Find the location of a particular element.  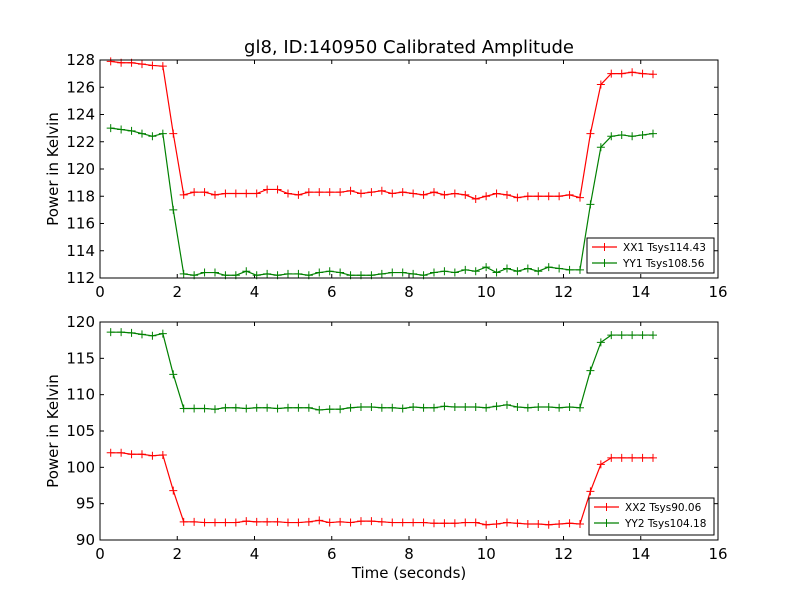

y-tick-label: 110 is located at coordinates (80, 395).